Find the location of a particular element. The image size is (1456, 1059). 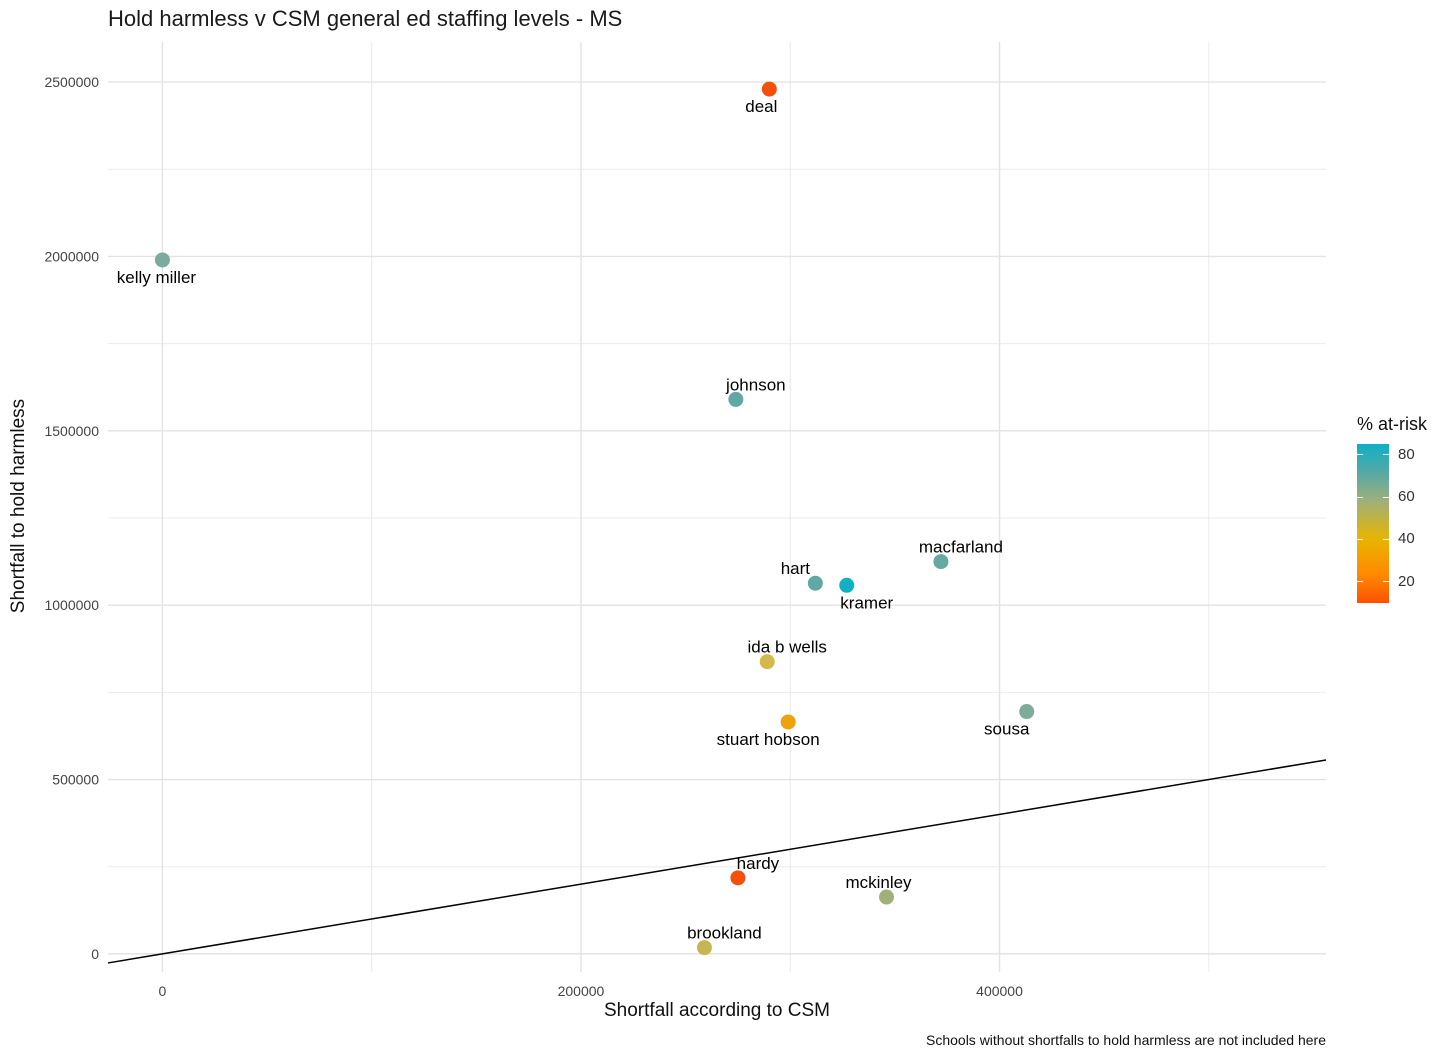

x-tick-label: 200000 is located at coordinates (581, 991).